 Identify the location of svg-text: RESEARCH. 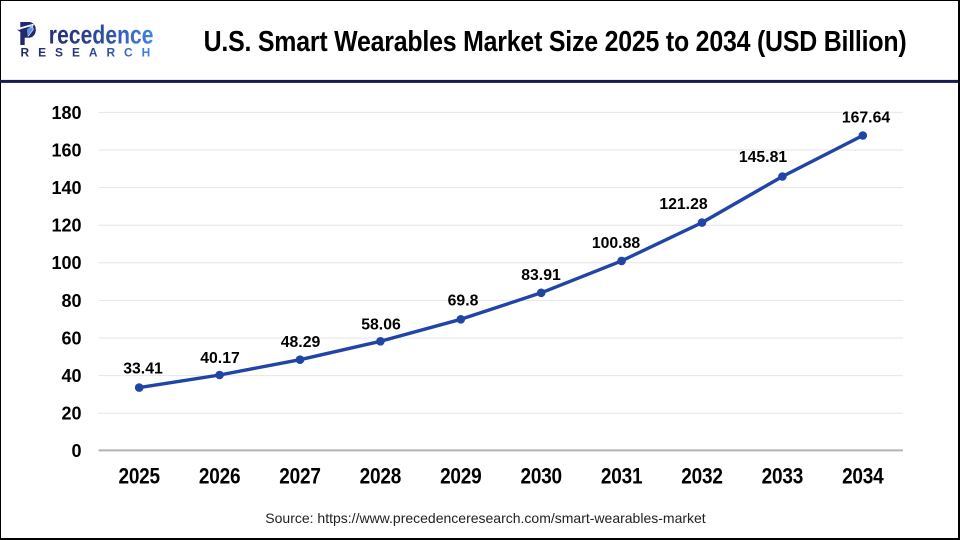
(90, 52).